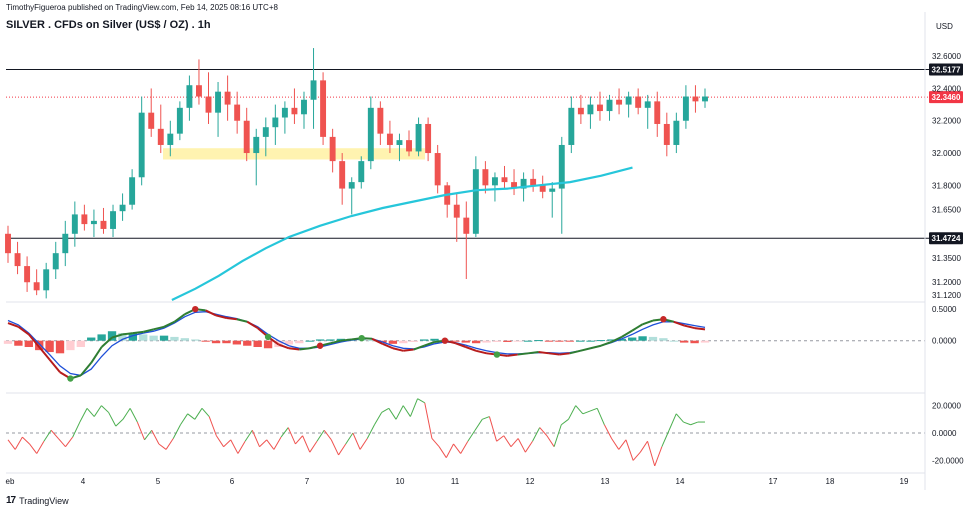  What do you see at coordinates (830, 481) in the screenshot?
I see `x-tick-label: 18` at bounding box center [830, 481].